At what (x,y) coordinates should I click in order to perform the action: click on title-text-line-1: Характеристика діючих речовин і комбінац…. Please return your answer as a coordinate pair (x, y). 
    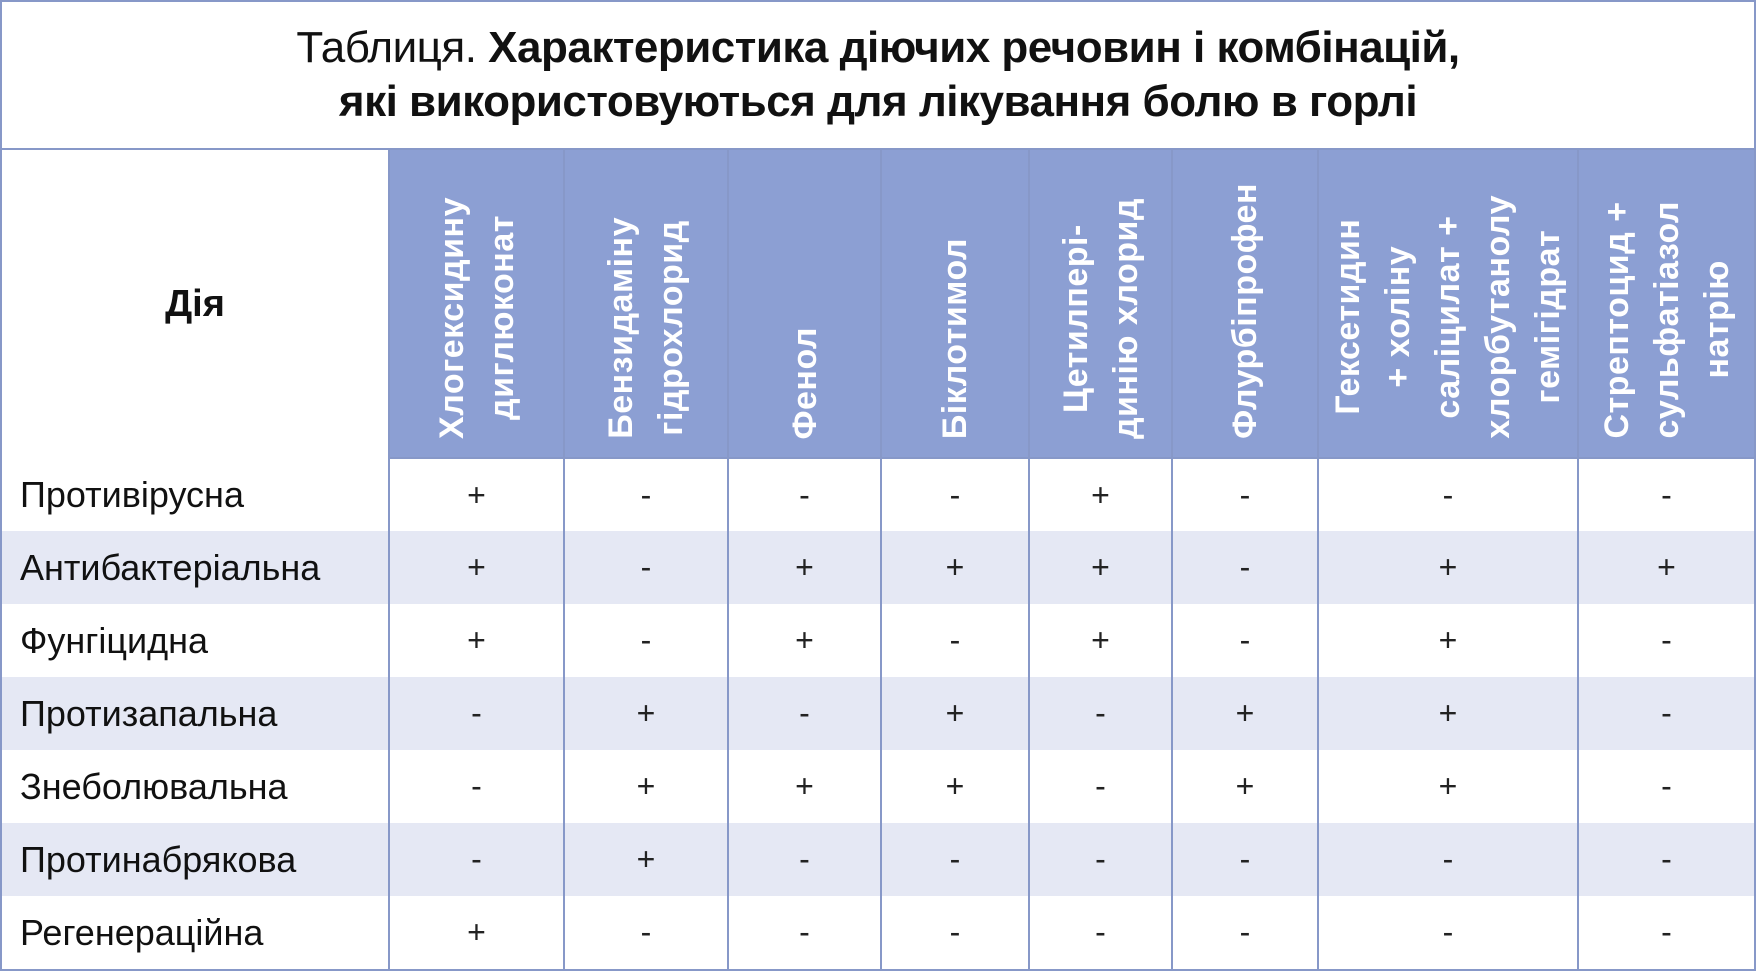
    Looking at the image, I should click on (974, 47).